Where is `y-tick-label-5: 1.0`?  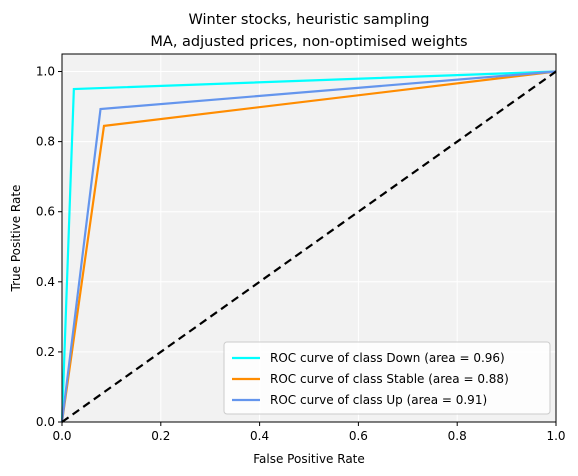 y-tick-label-5: 1.0 is located at coordinates (45, 72).